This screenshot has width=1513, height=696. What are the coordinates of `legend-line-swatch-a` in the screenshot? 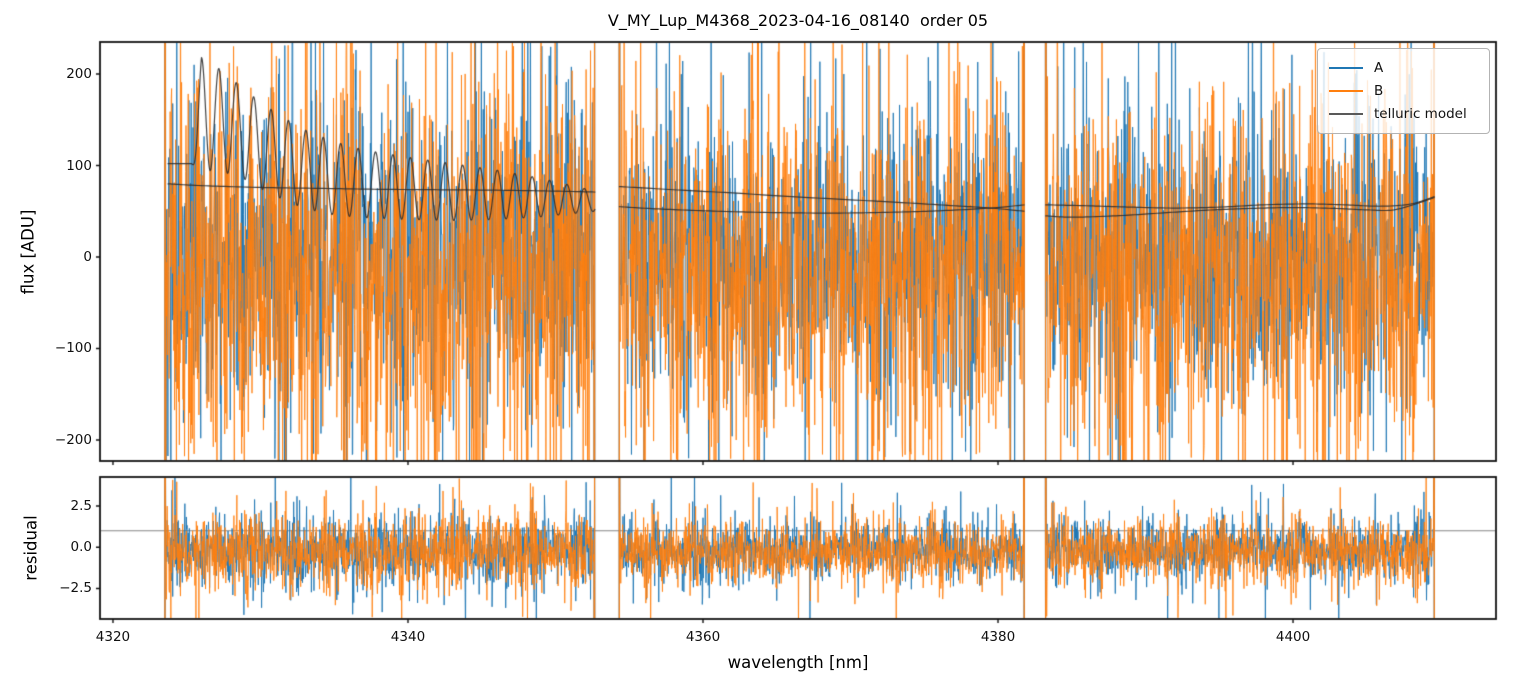 It's located at (1346, 68).